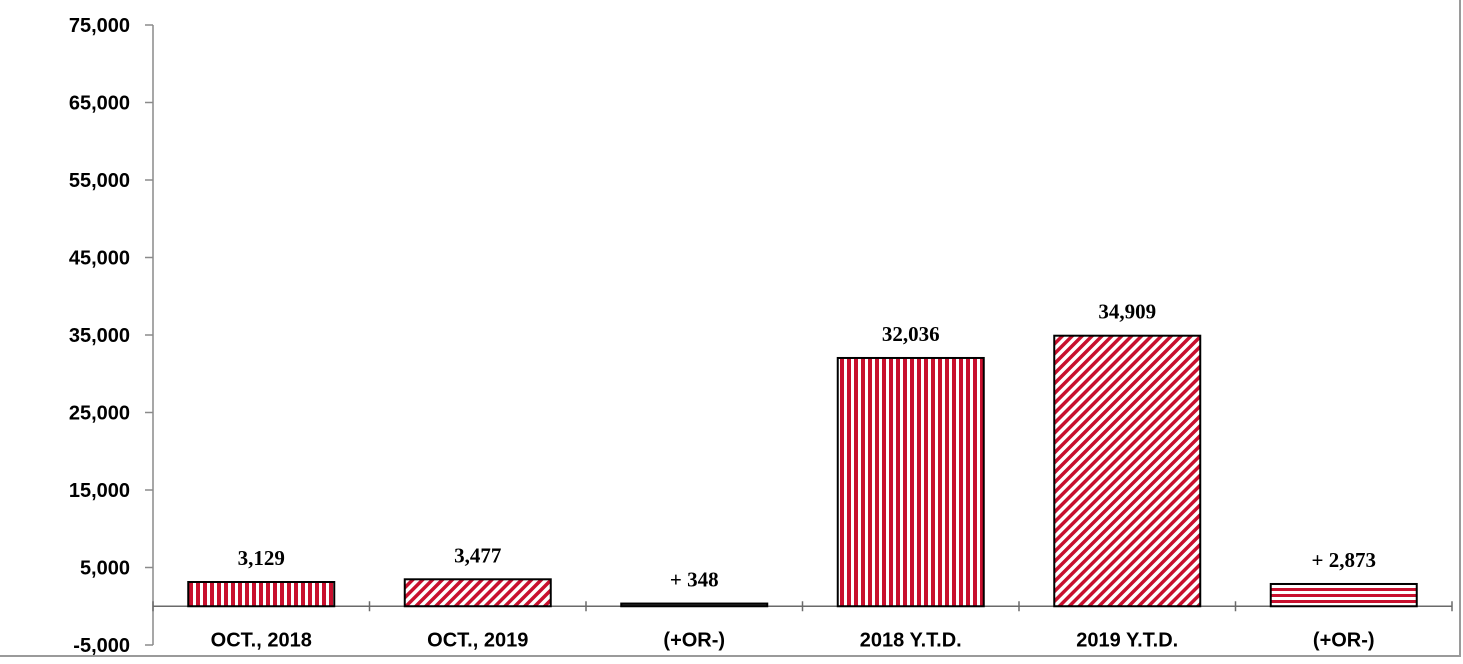  Describe the element at coordinates (99, 259) in the screenshot. I see `y-tick-label: 45,000` at that location.